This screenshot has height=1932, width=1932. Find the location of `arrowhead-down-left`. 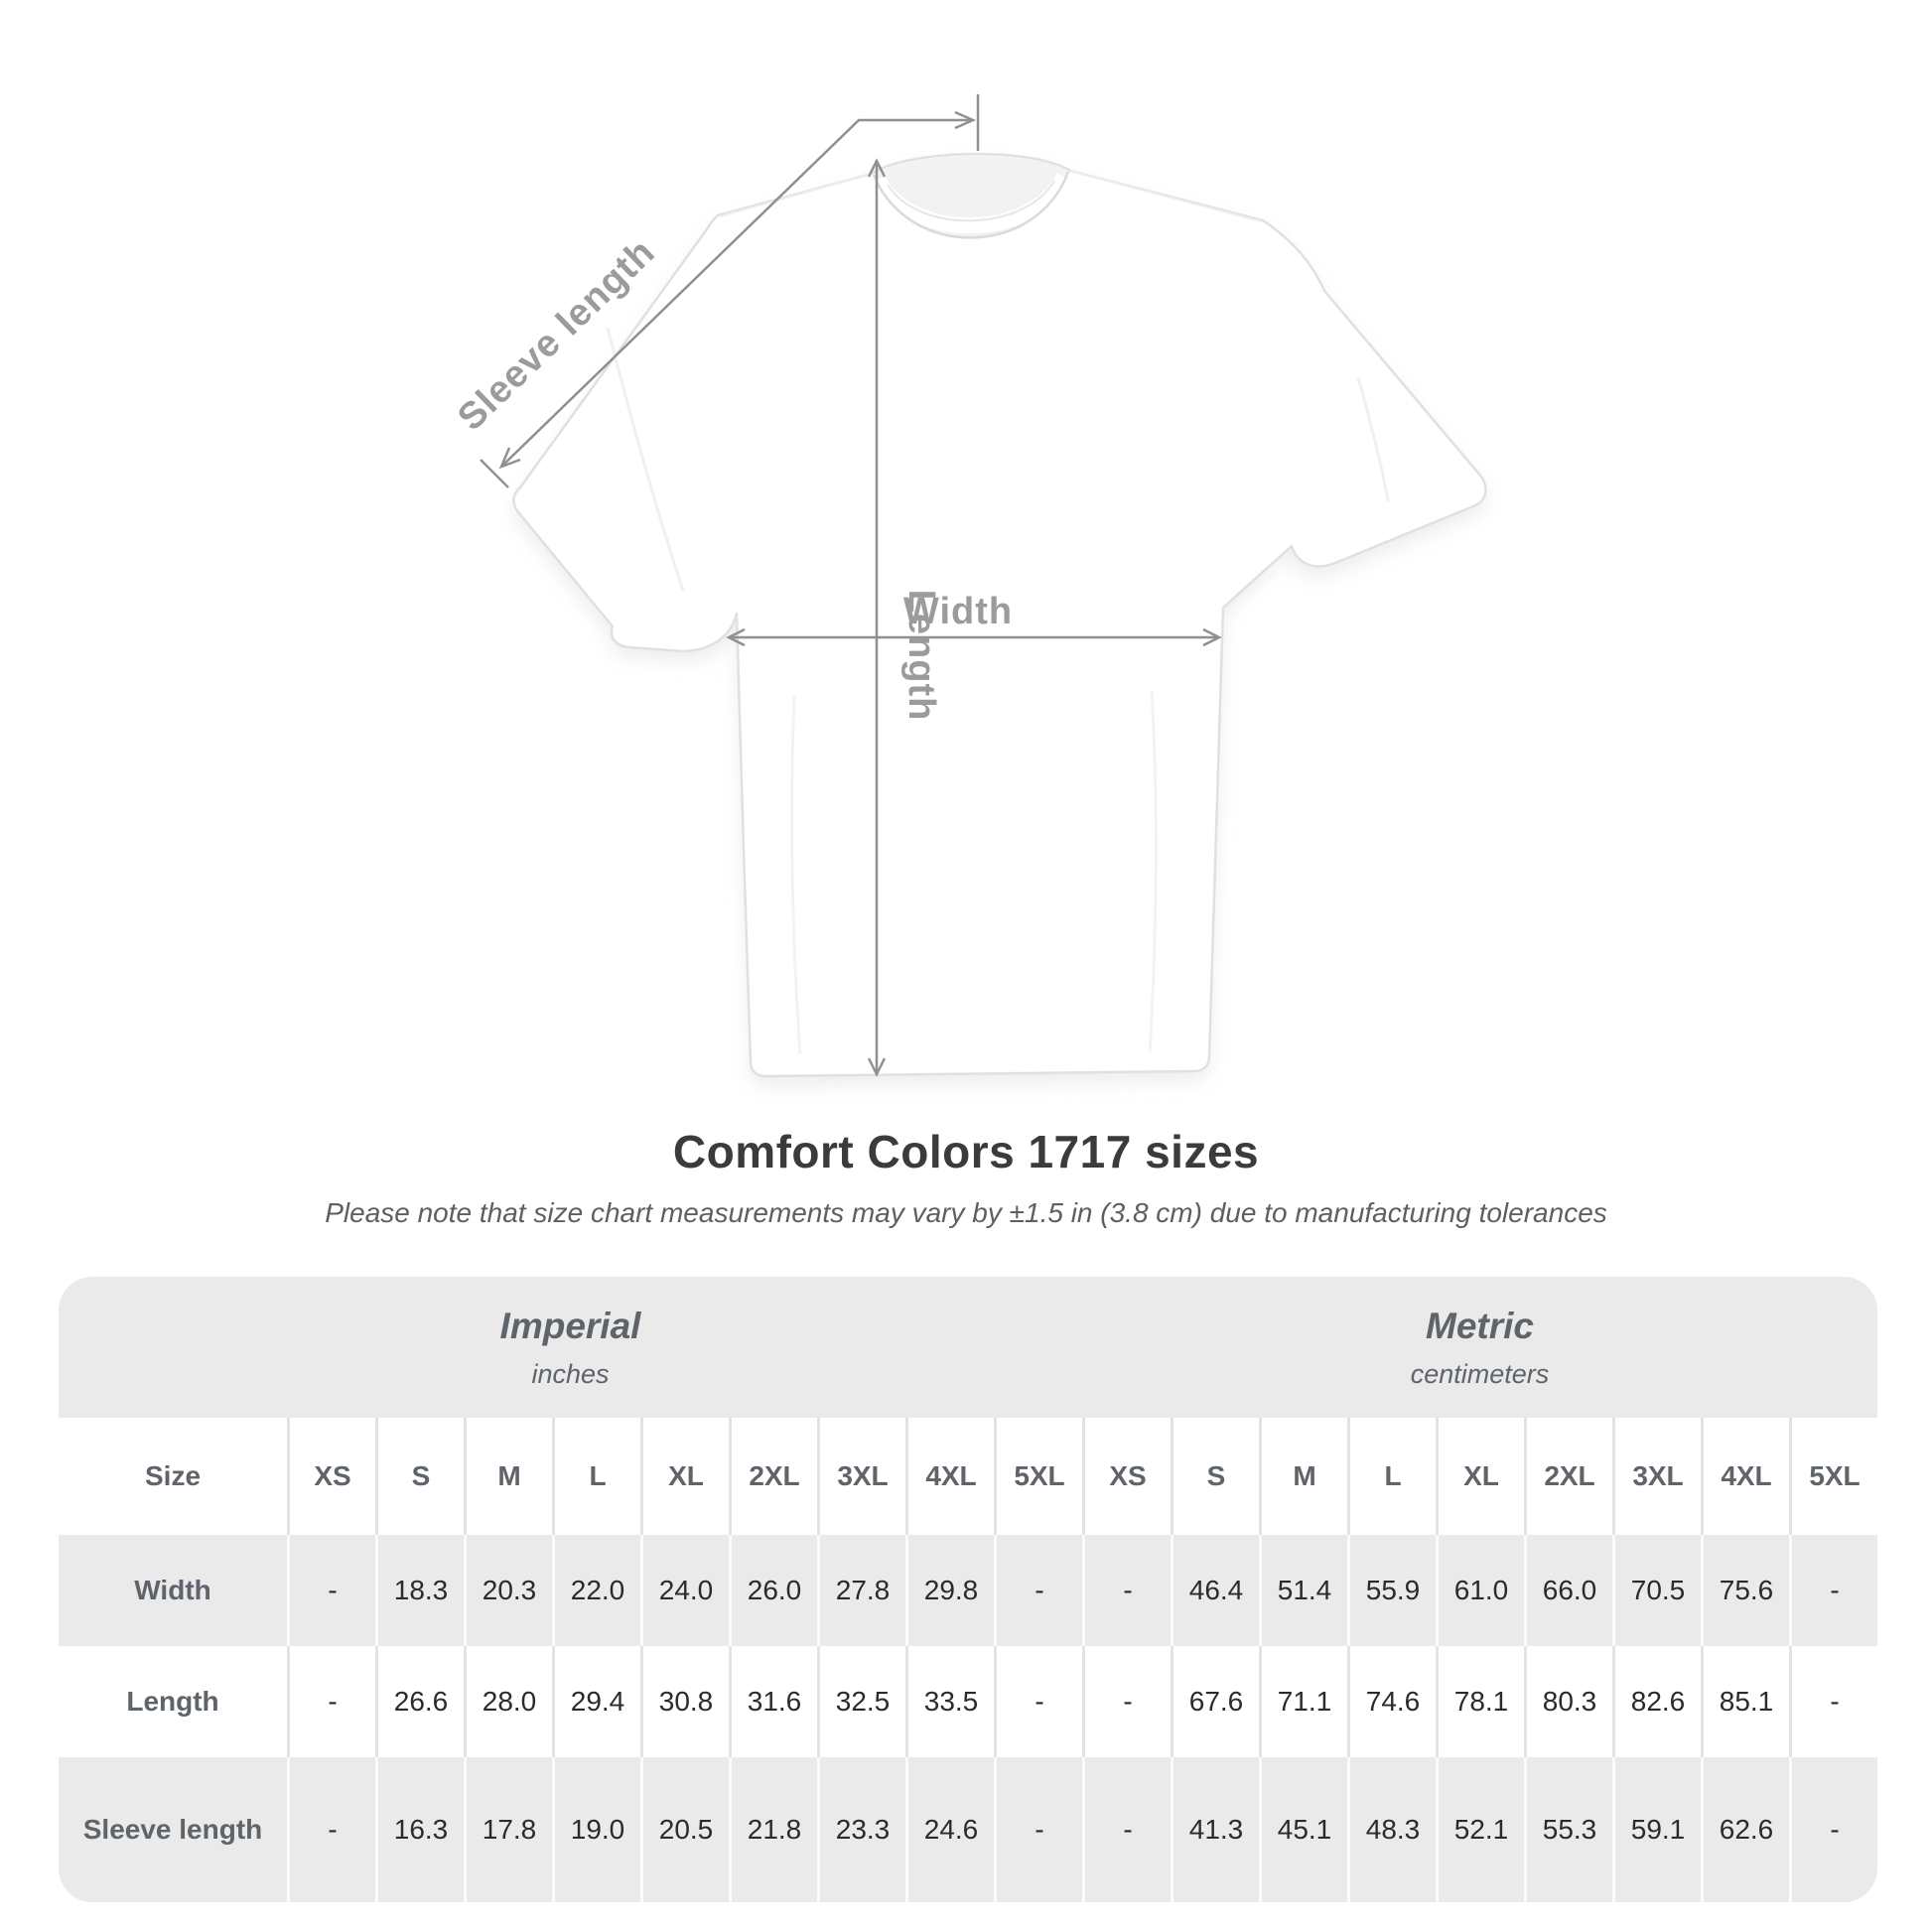

arrowhead-down-left is located at coordinates (509, 458).